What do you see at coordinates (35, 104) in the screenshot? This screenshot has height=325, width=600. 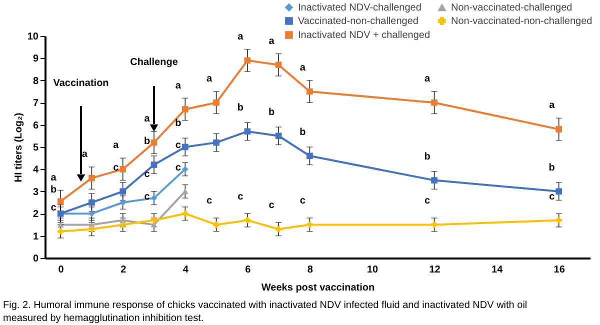 I see `y-tick-label: 7` at bounding box center [35, 104].